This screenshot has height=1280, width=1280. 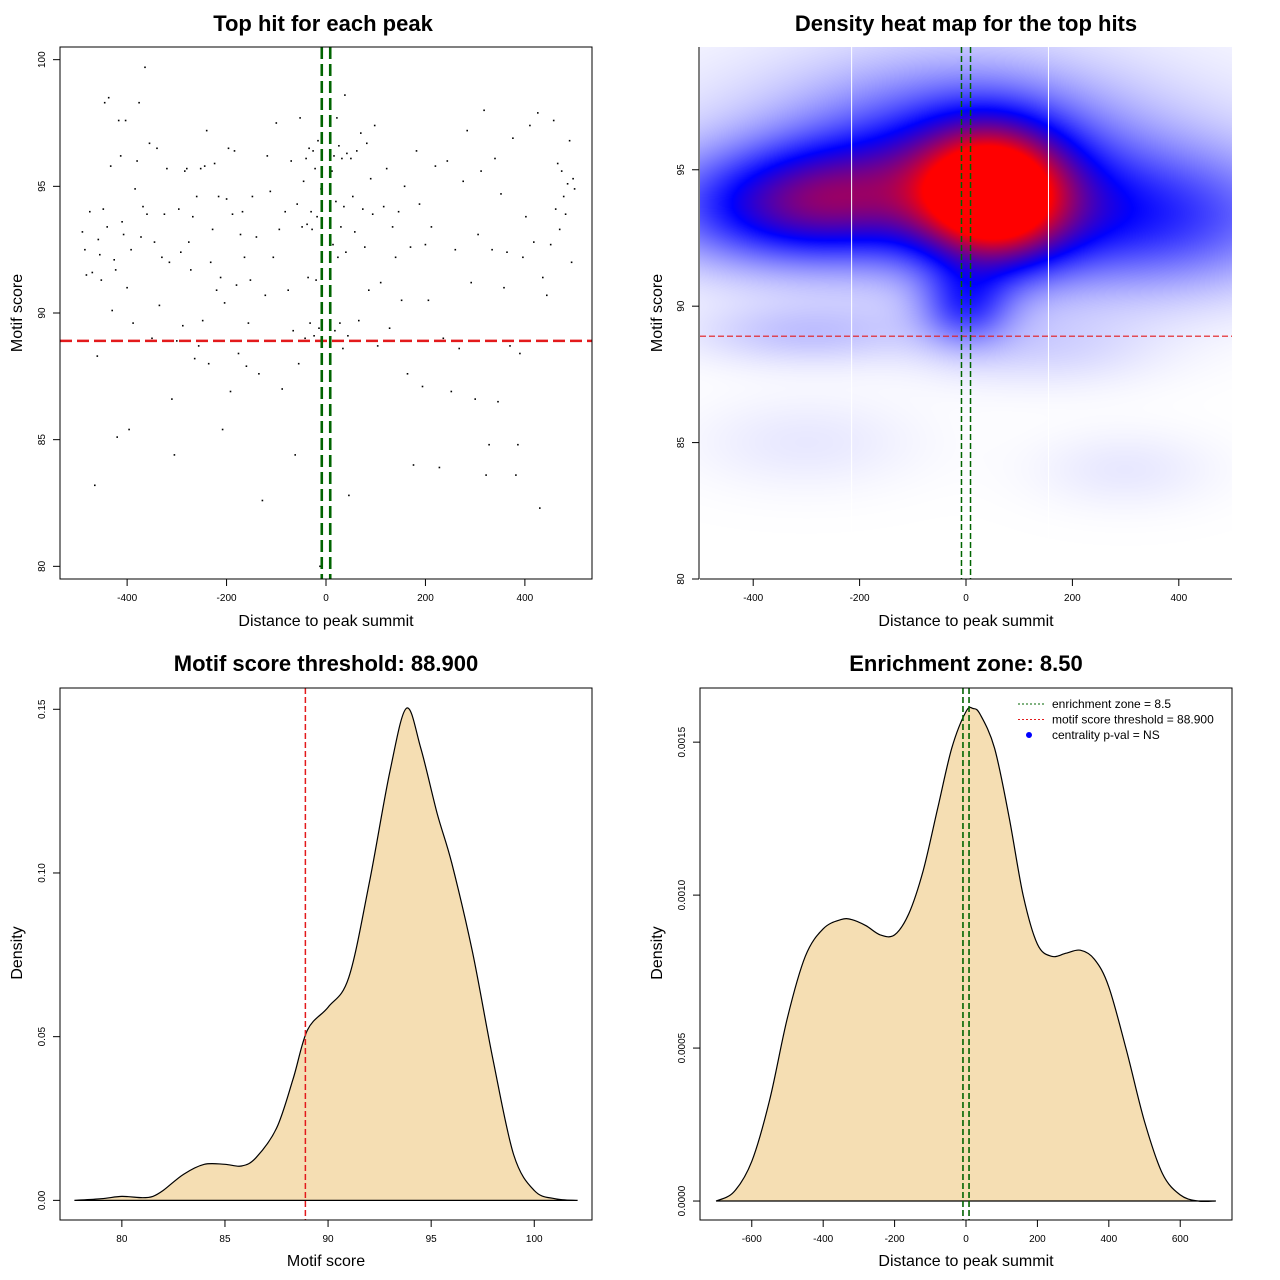 What do you see at coordinates (326, 663) in the screenshot?
I see `score-density-title: Motif score threshold: 88.900` at bounding box center [326, 663].